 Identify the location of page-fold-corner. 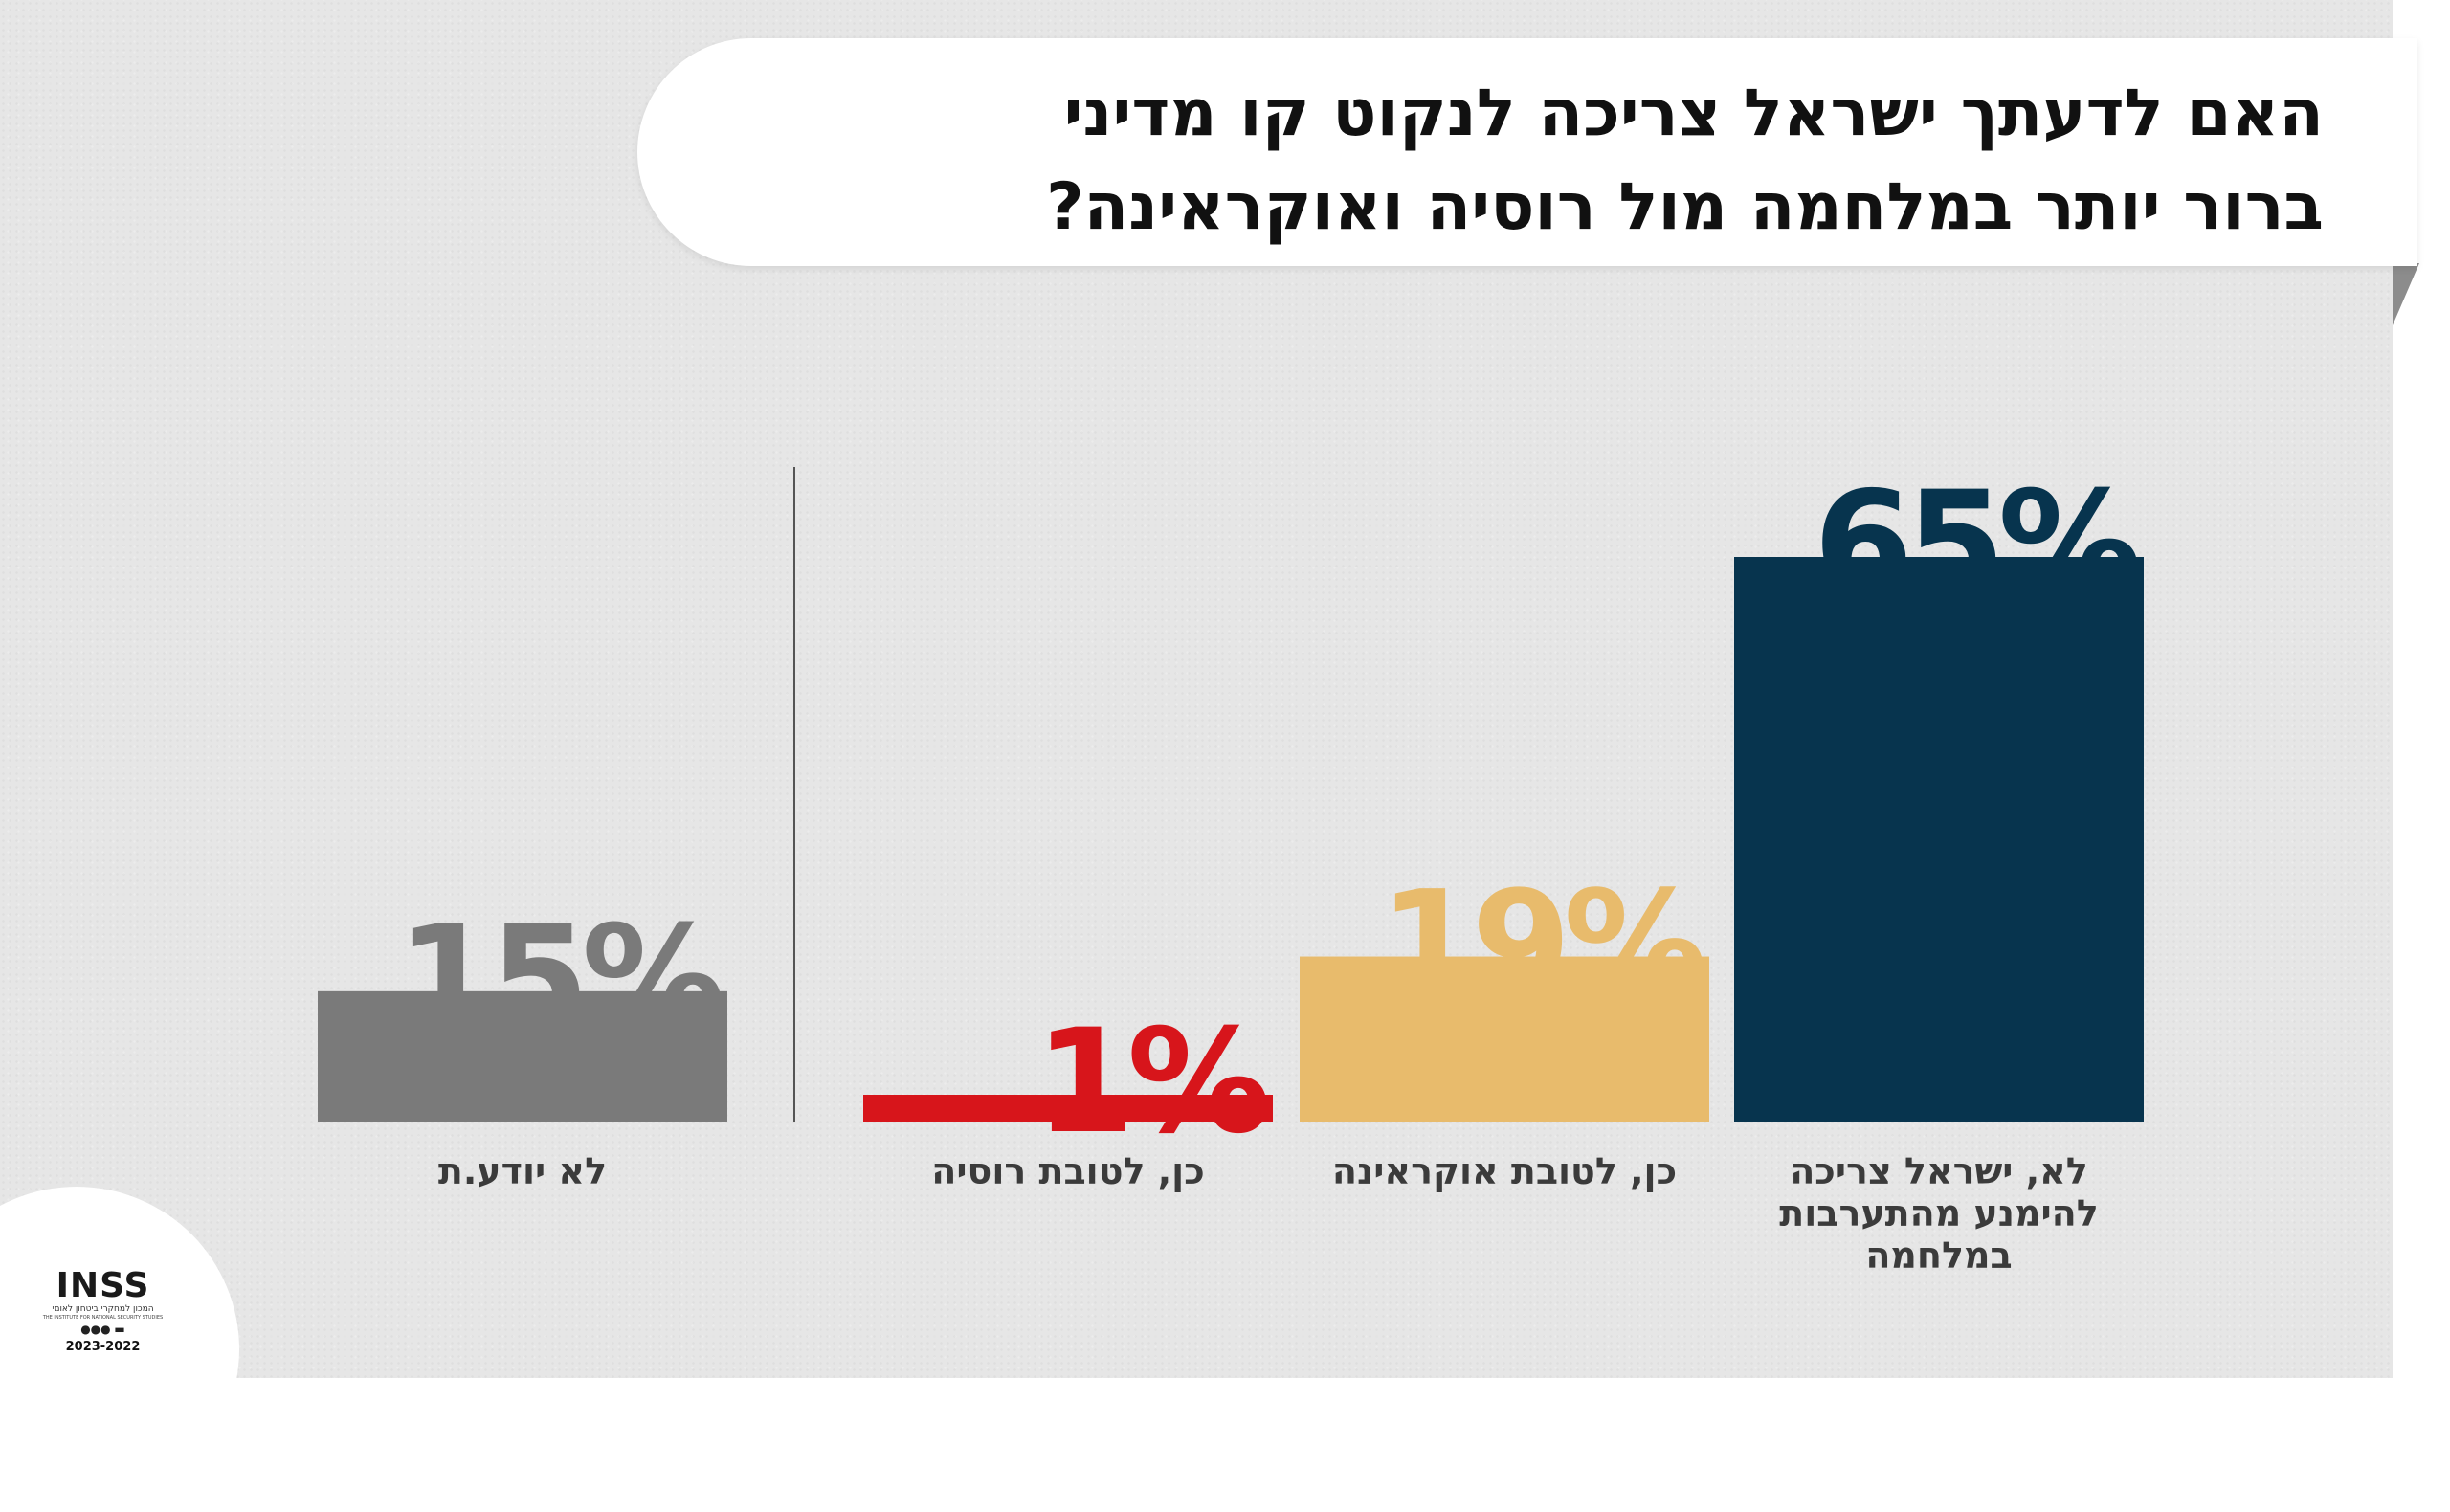
(2406, 294).